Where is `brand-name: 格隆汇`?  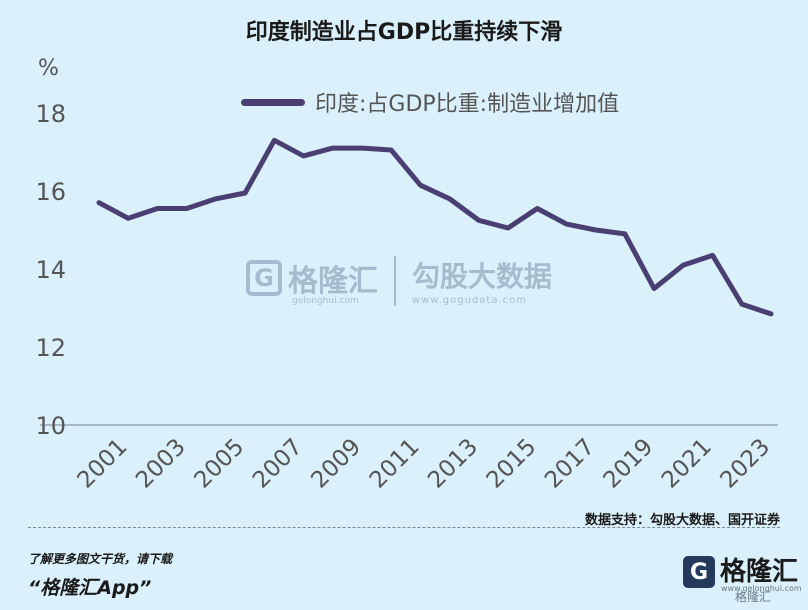
brand-name: 格隆汇 is located at coordinates (759, 572).